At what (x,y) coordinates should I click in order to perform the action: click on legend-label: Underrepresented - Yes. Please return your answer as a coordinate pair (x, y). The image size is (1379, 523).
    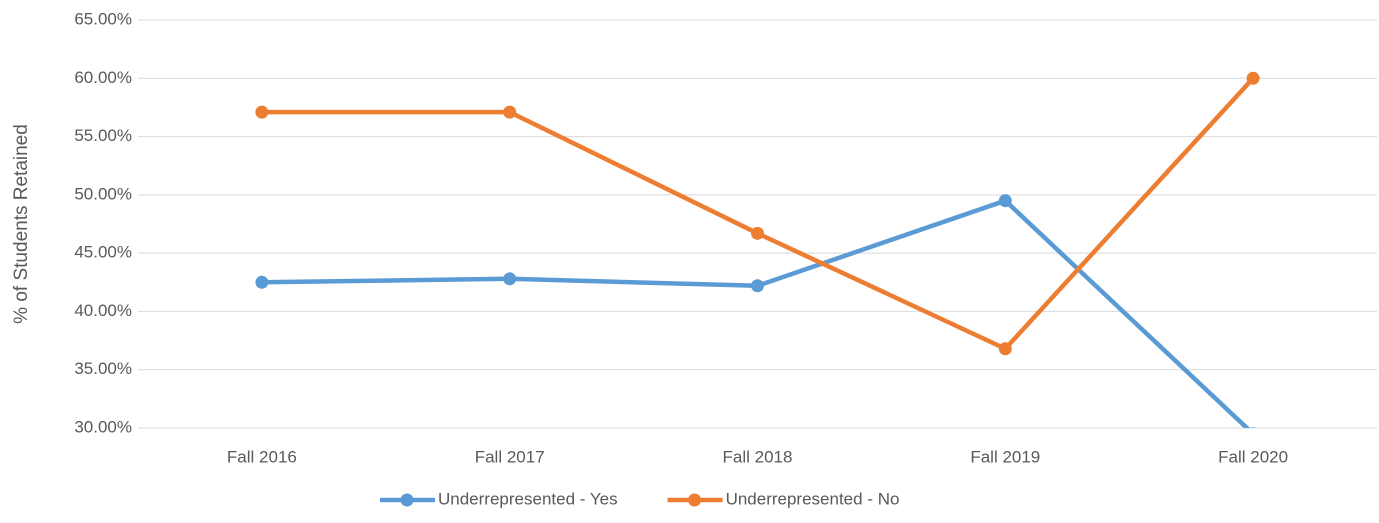
    Looking at the image, I should click on (528, 498).